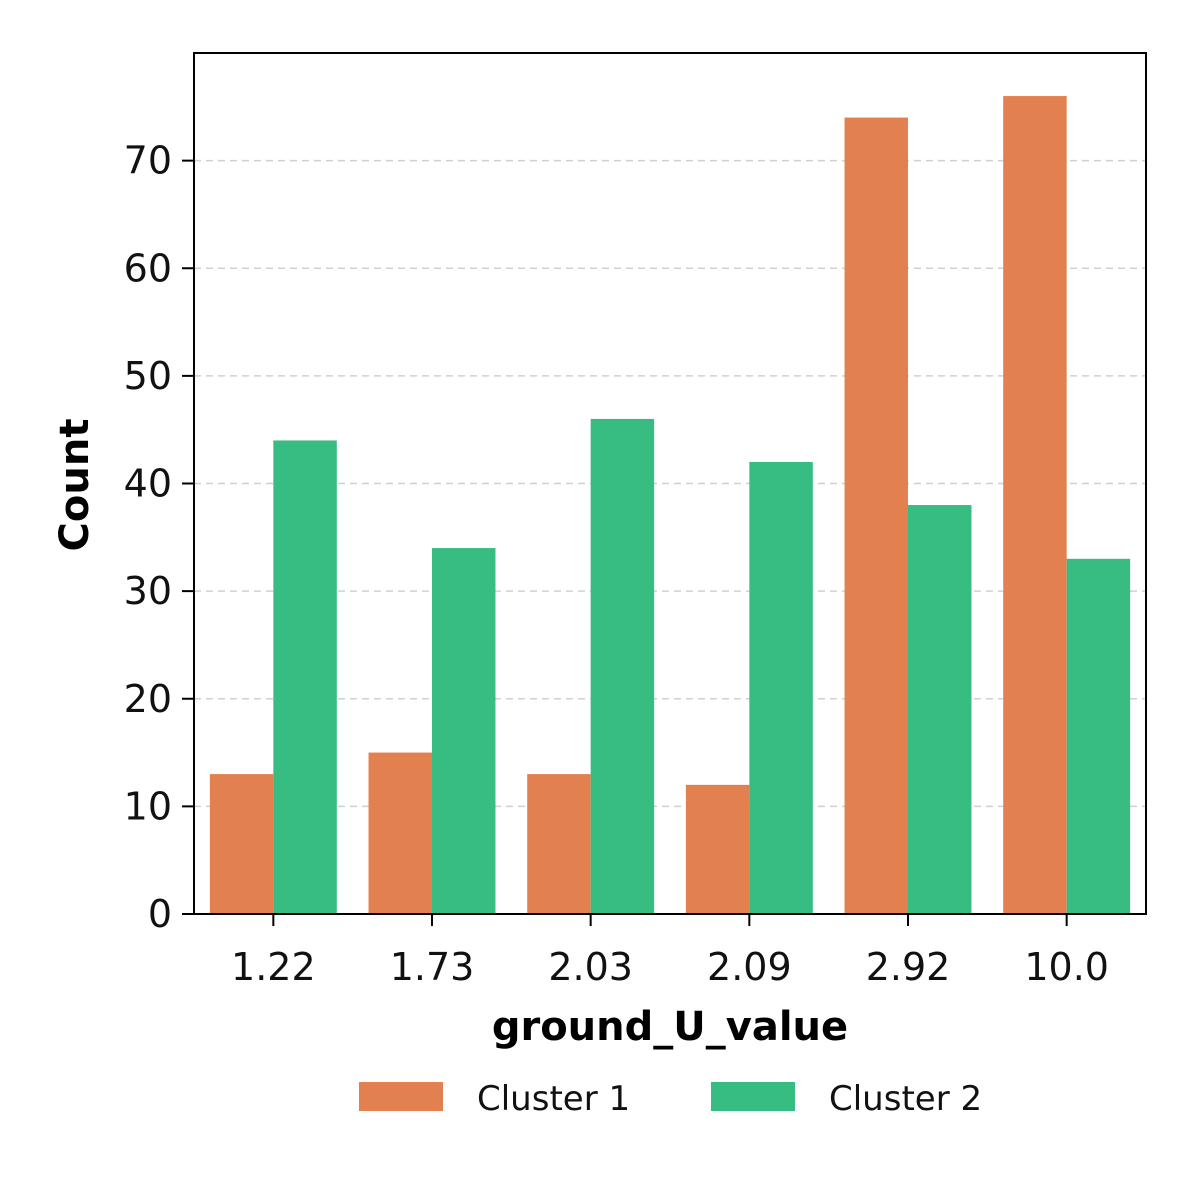  What do you see at coordinates (670, 951) in the screenshot?
I see `x-axis-ticks: 1.22 1.73 2.03 2.09 2.92 10.0` at bounding box center [670, 951].